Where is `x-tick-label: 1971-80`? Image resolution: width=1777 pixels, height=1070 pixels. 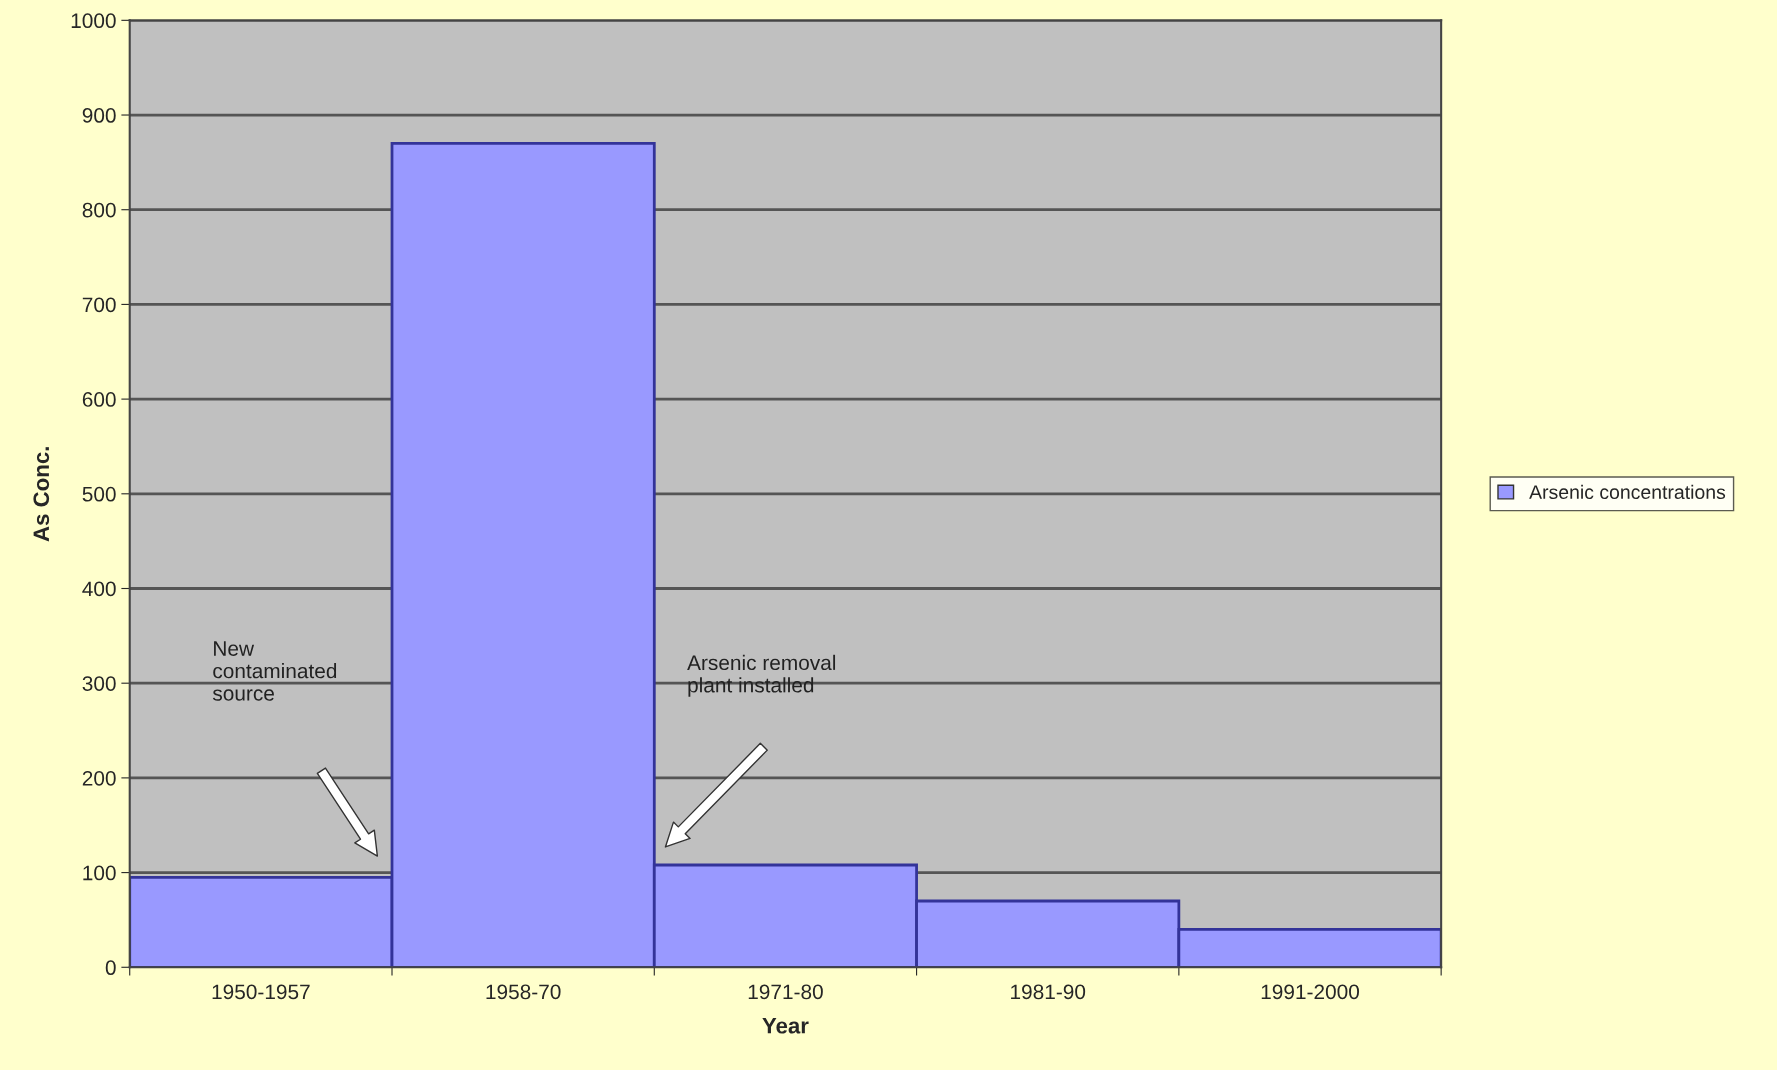 x-tick-label: 1971-80 is located at coordinates (785, 992).